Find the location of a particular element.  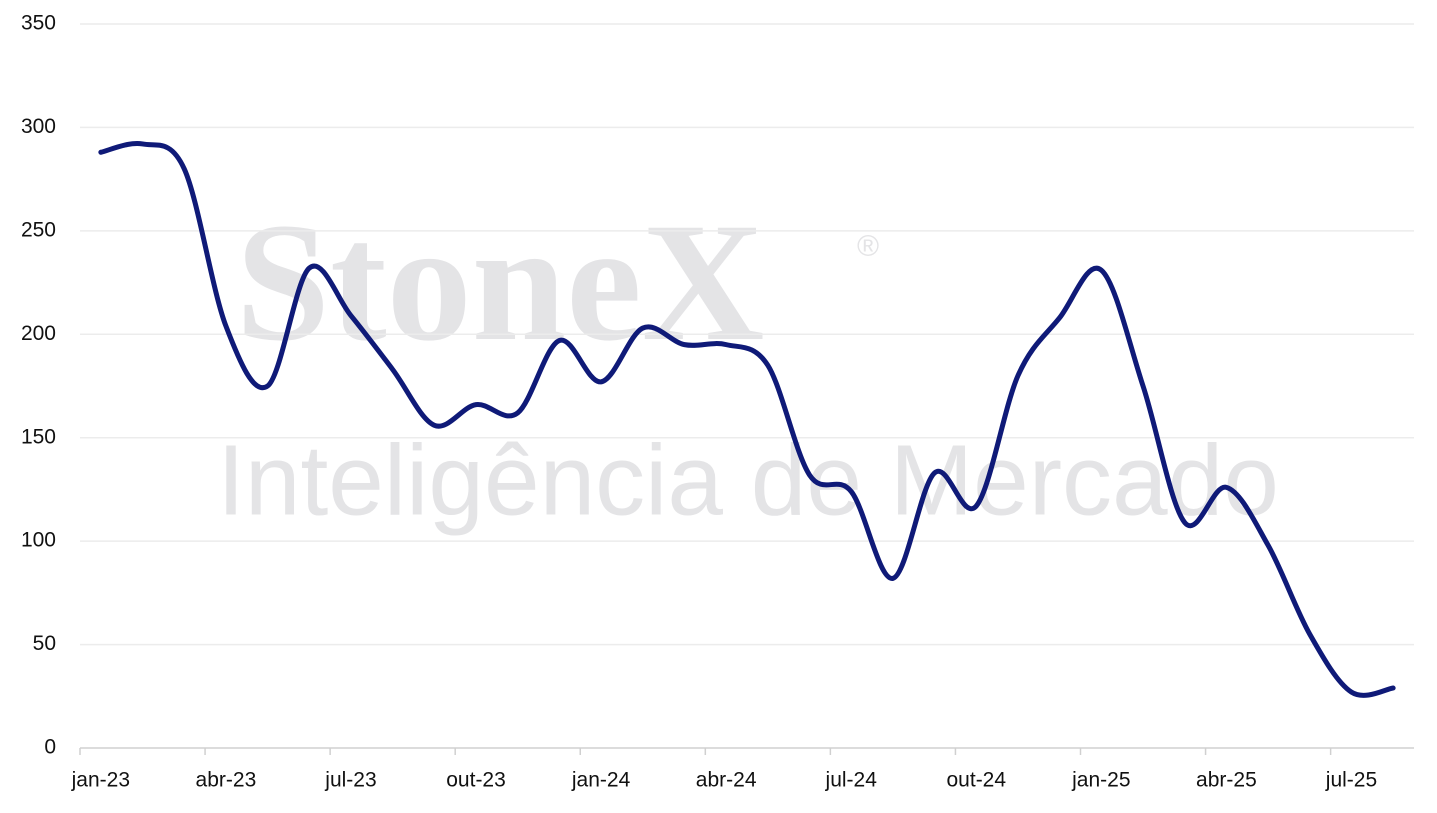

x-tick-label: jul-25 is located at coordinates (1351, 780).